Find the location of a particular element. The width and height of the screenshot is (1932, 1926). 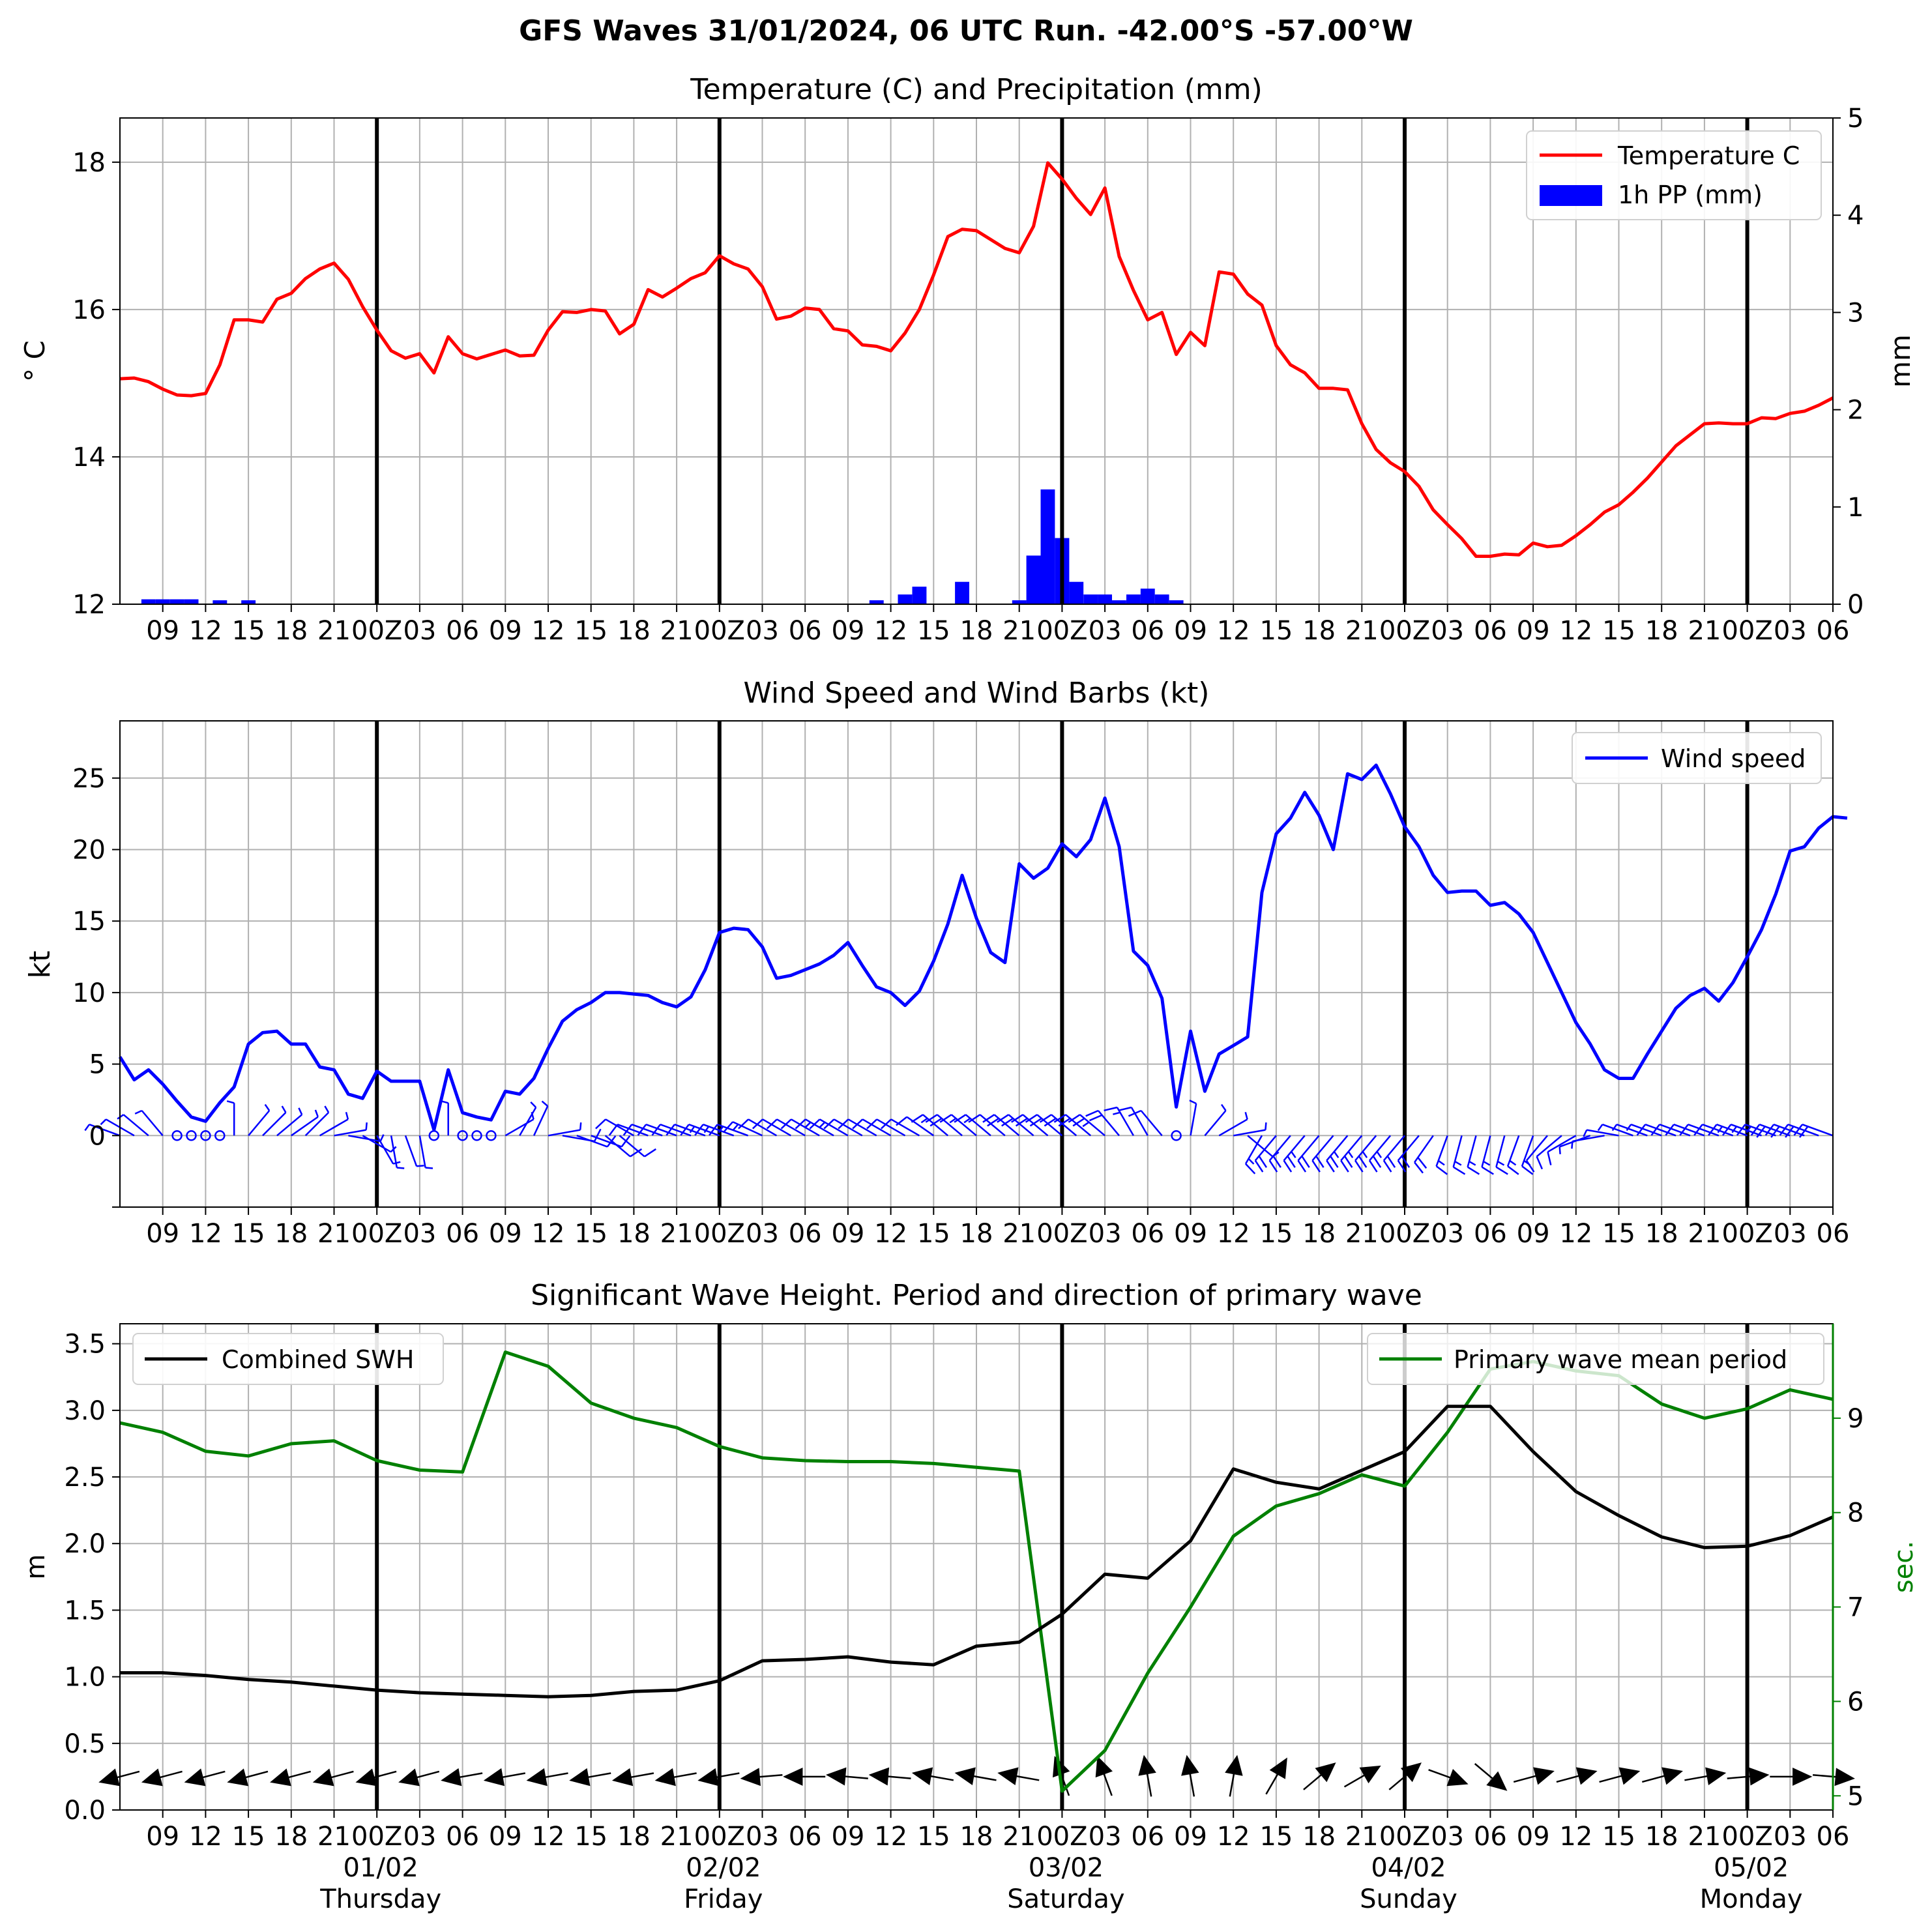

p3-ytick-label-2: 1.0 is located at coordinates (85, 1678).